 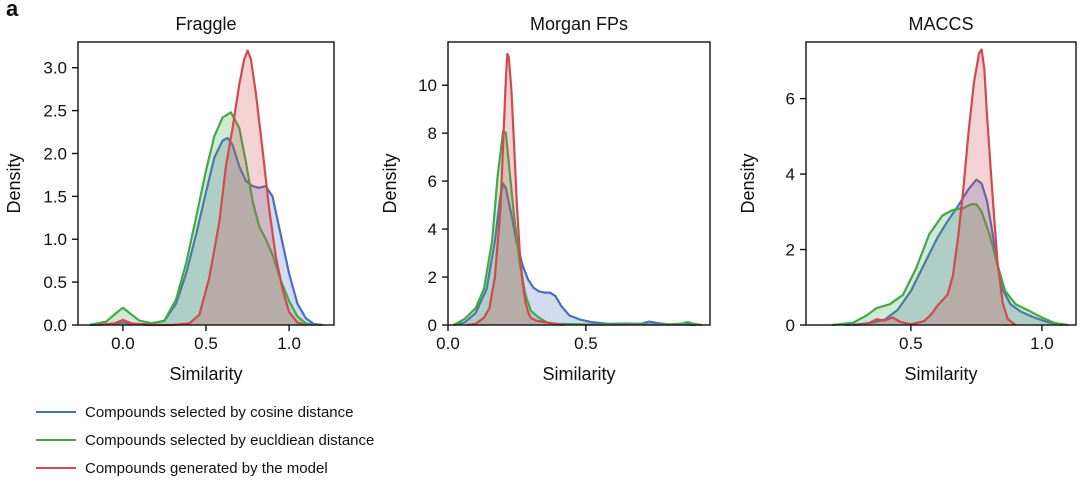 I want to click on fraggle-ytick-label-1: 0.5, so click(x=55, y=282).